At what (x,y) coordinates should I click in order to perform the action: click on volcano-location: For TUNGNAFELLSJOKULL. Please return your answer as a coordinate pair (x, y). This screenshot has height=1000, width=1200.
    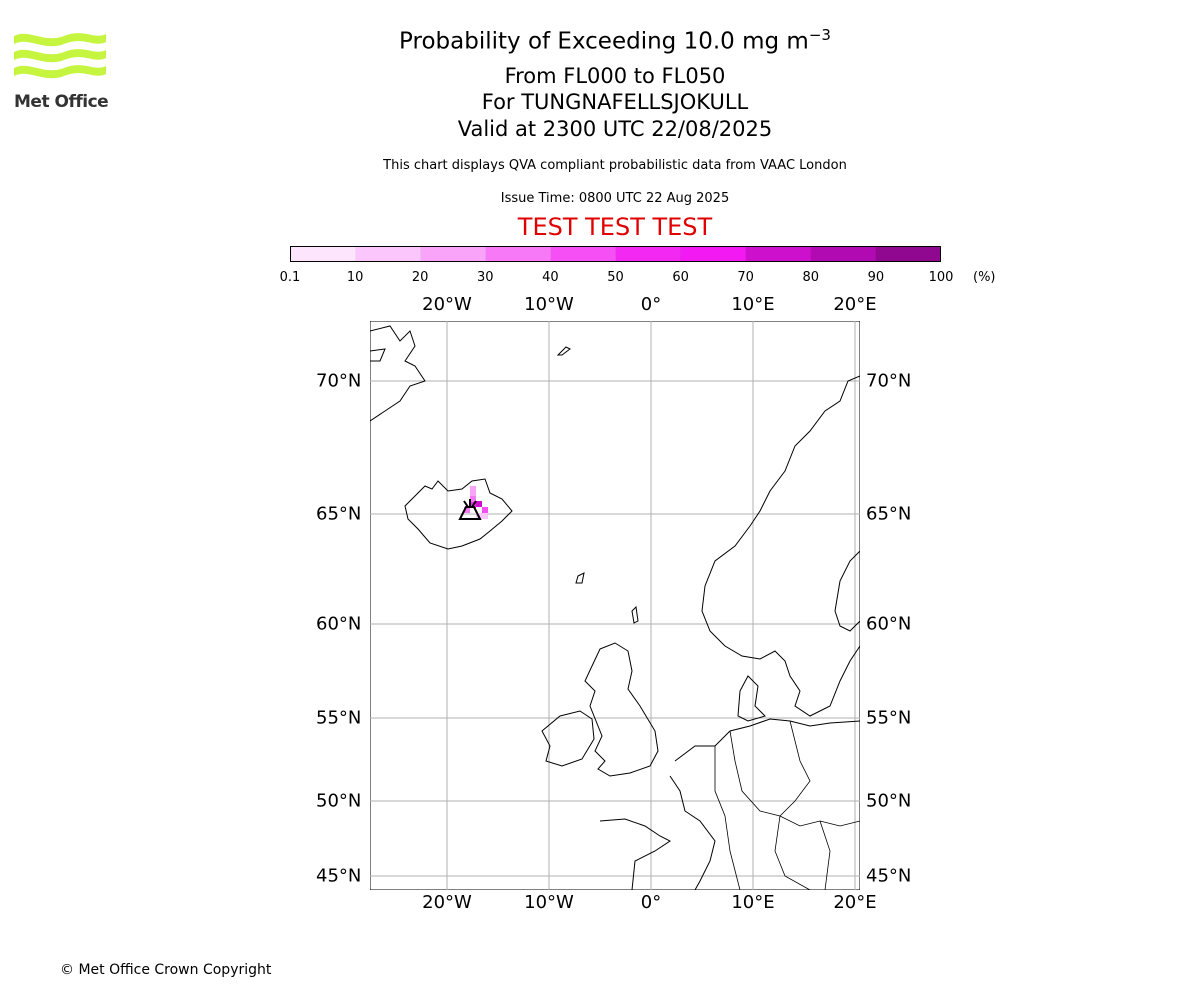
    Looking at the image, I should click on (615, 102).